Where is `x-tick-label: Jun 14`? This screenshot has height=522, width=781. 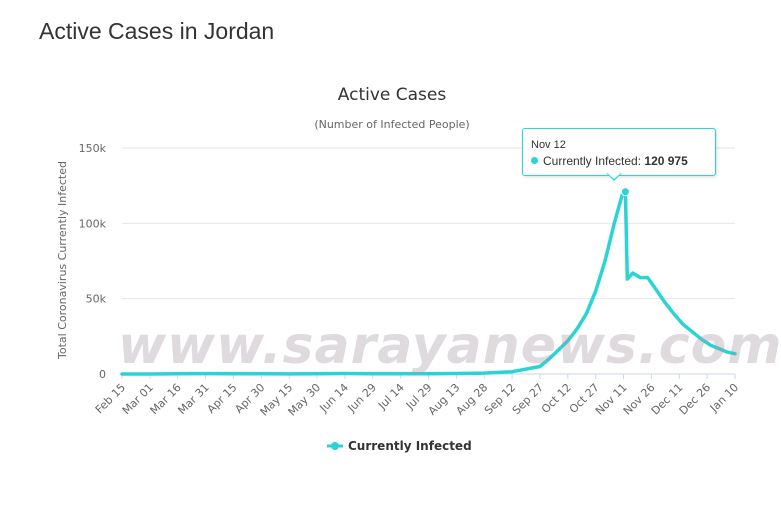 x-tick-label: Jun 14 is located at coordinates (334, 398).